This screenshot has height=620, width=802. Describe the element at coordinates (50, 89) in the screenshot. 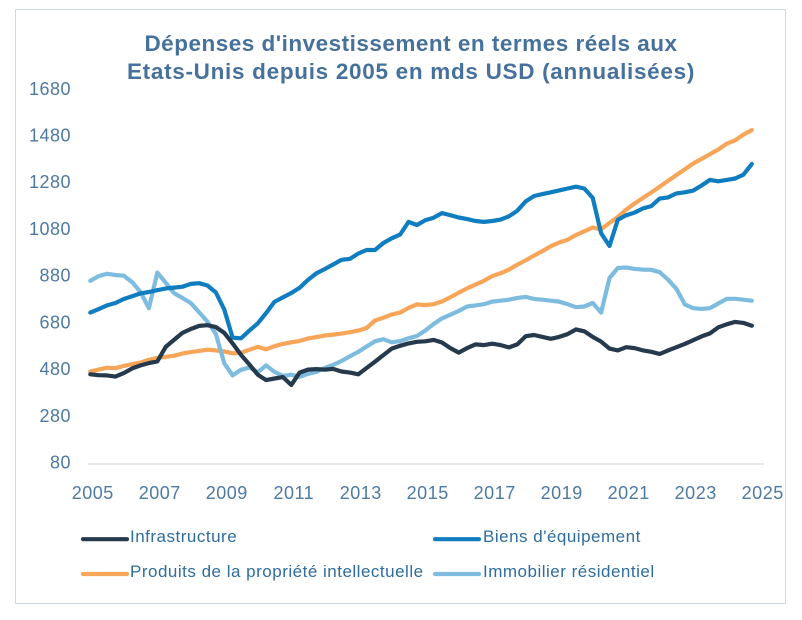

I see `svg-text: 1680` at that location.